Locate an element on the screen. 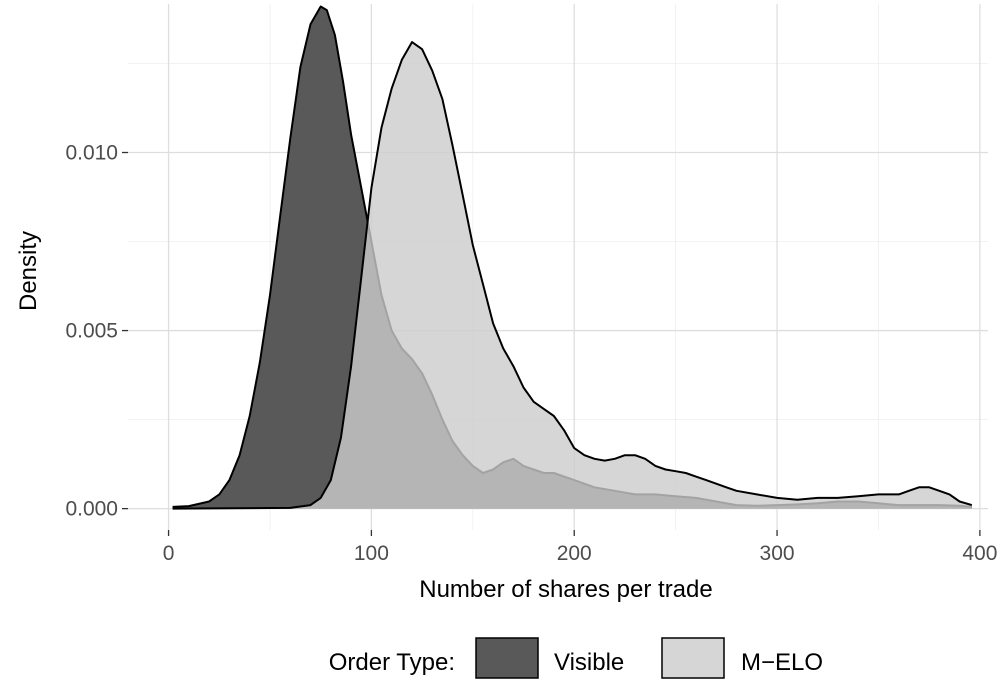  y-tick-label: 0.005 is located at coordinates (91, 331).